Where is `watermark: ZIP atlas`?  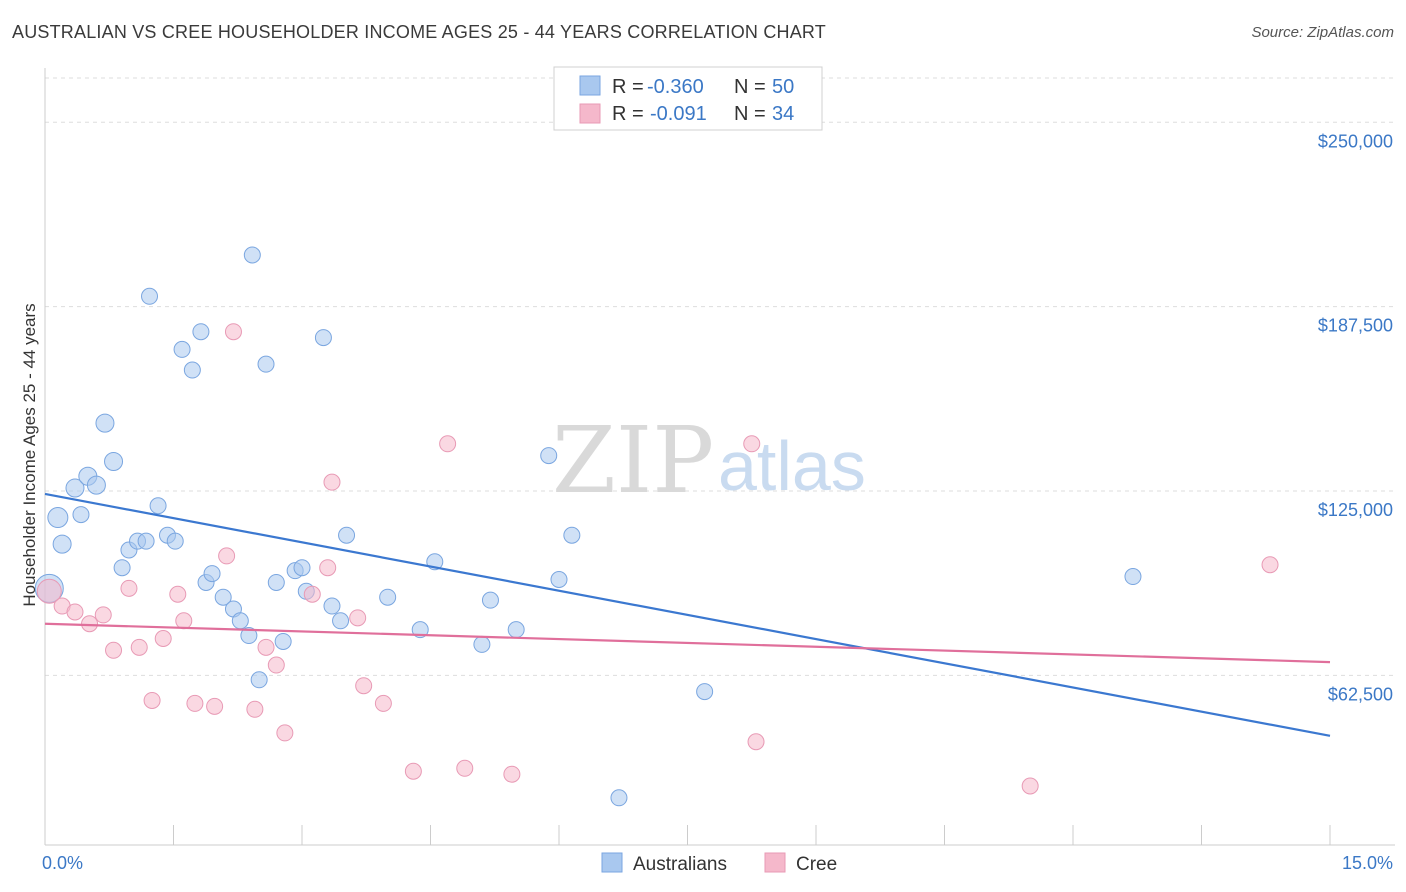 watermark: ZIP atlas is located at coordinates (709, 460).